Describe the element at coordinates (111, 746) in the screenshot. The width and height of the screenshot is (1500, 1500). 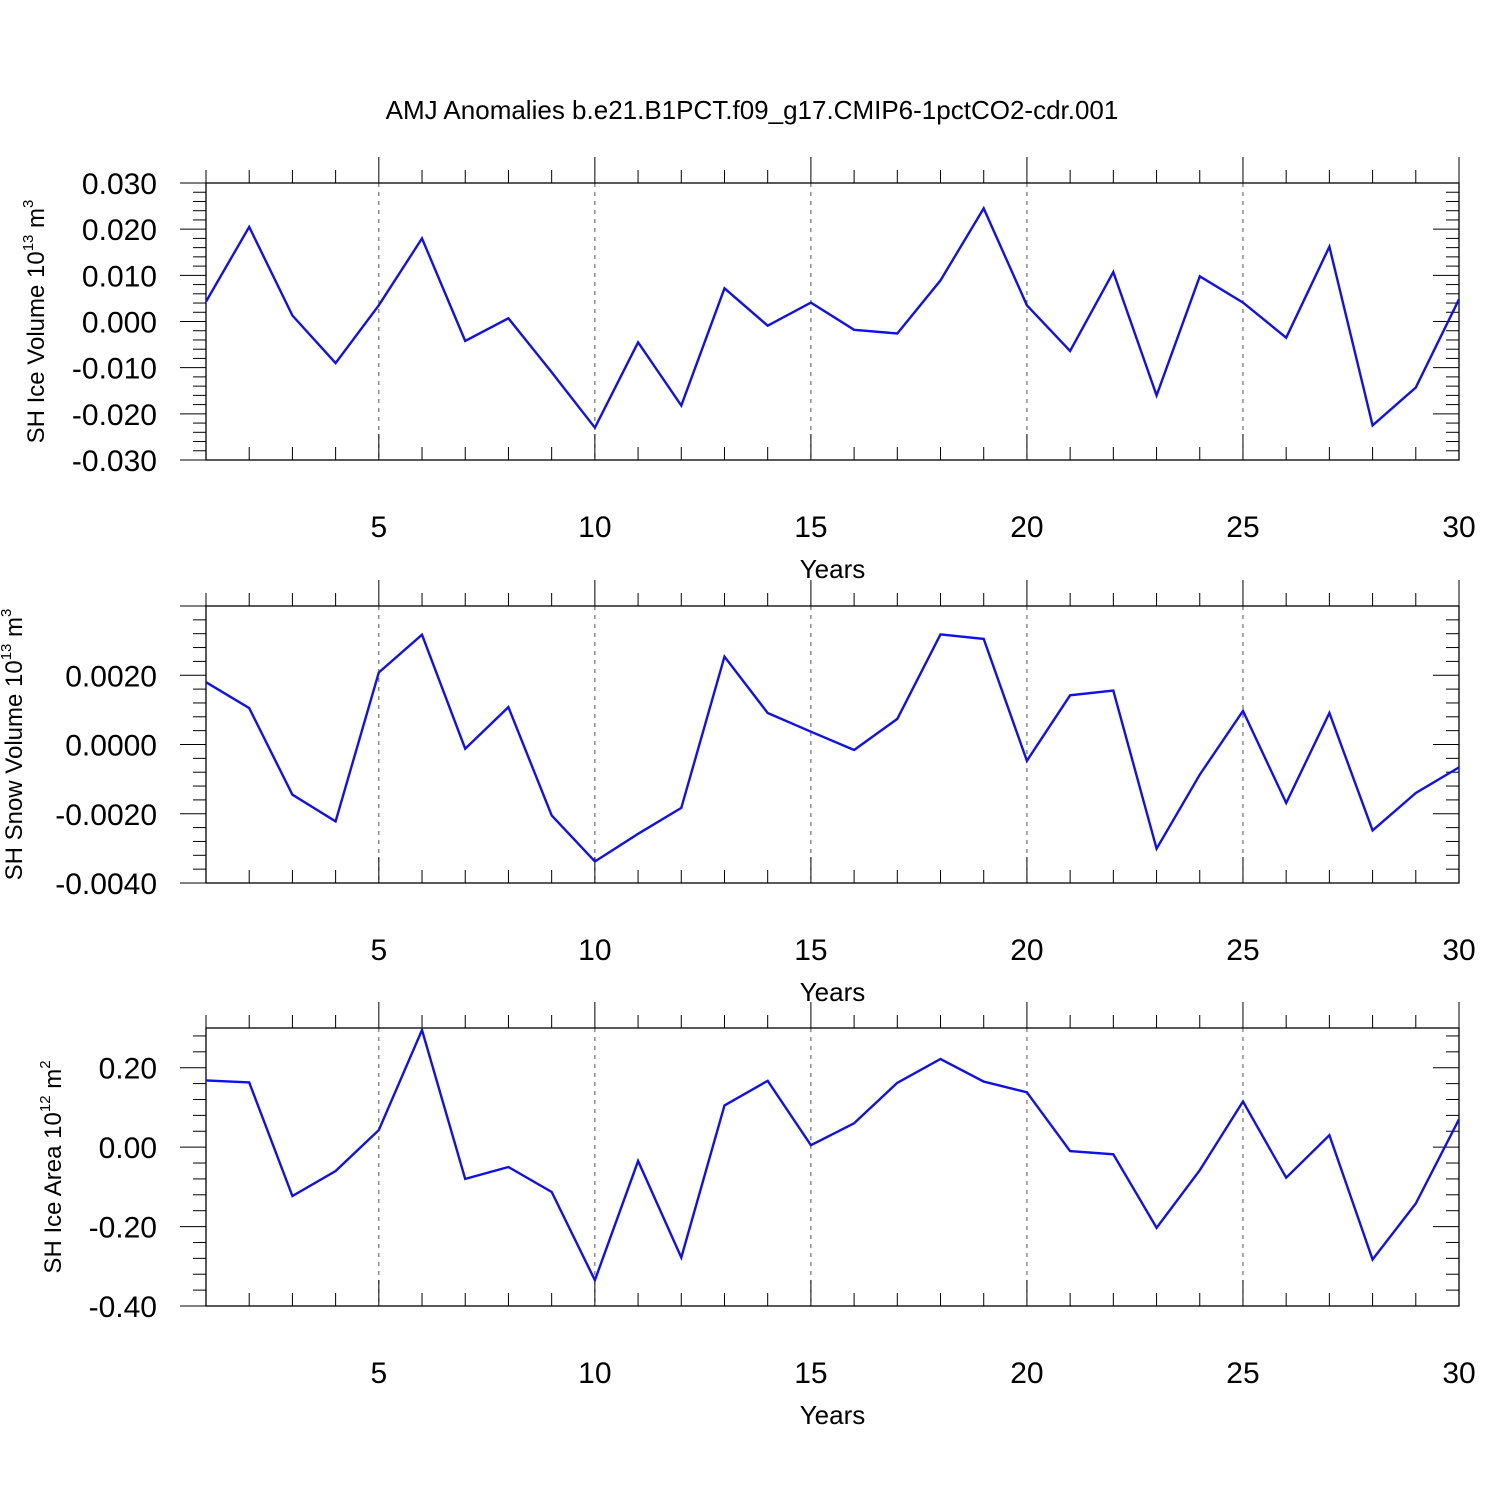
I see `y-tick-label: 0.0000` at that location.